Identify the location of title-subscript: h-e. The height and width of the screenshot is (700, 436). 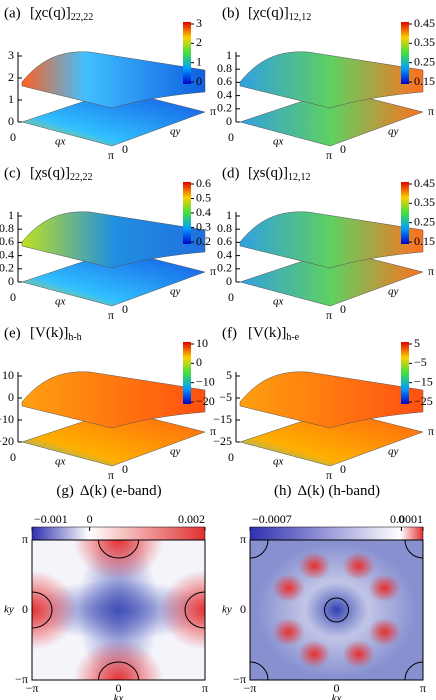
(292, 337).